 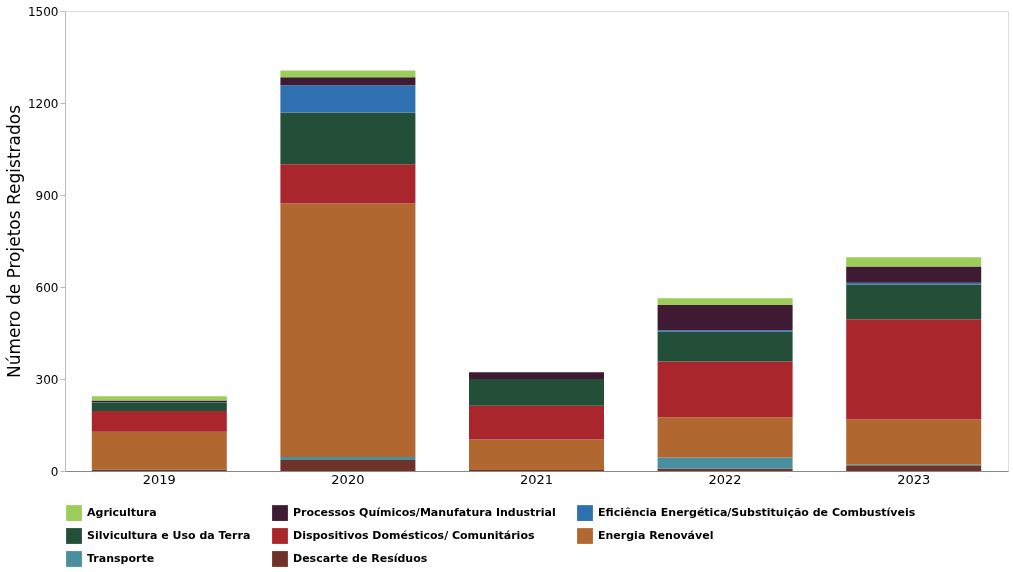 I want to click on legend-label: Agricultura, so click(x=122, y=513).